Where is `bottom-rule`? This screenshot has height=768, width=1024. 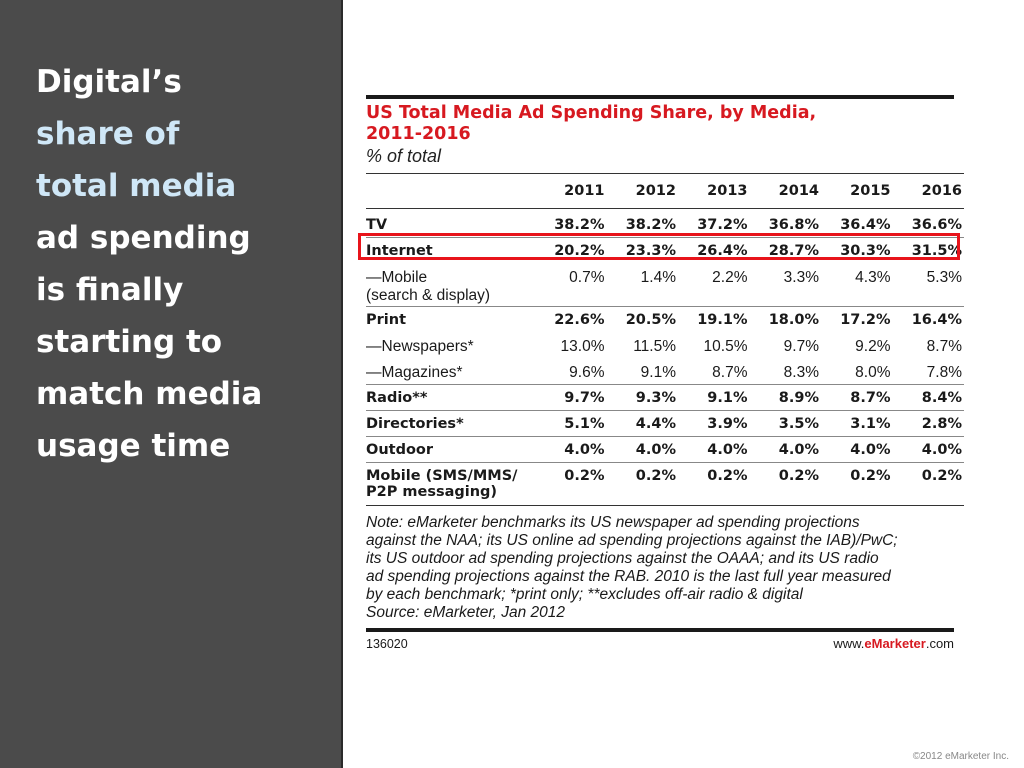
bottom-rule is located at coordinates (660, 630).